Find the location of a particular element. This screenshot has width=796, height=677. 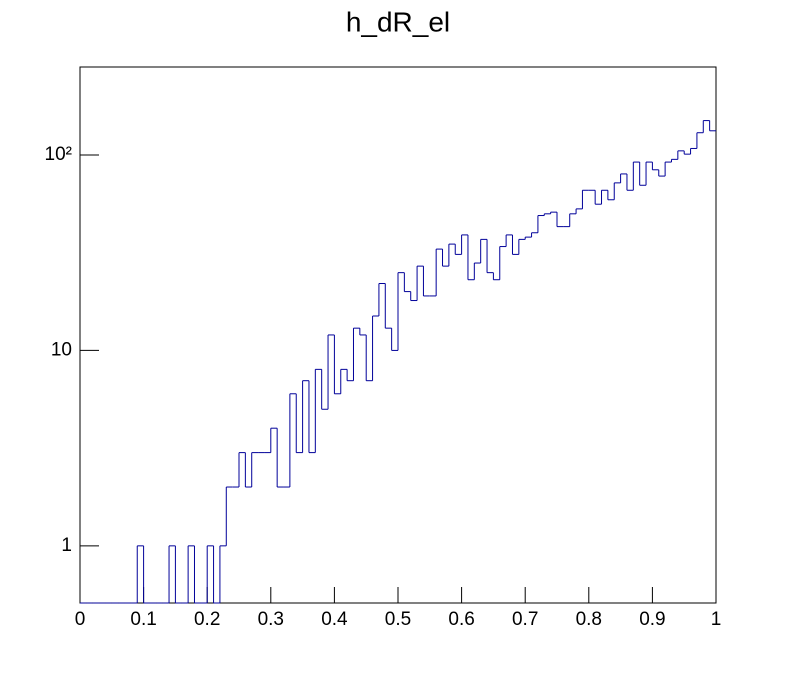

y-tick-label: 1 is located at coordinates (66, 545).